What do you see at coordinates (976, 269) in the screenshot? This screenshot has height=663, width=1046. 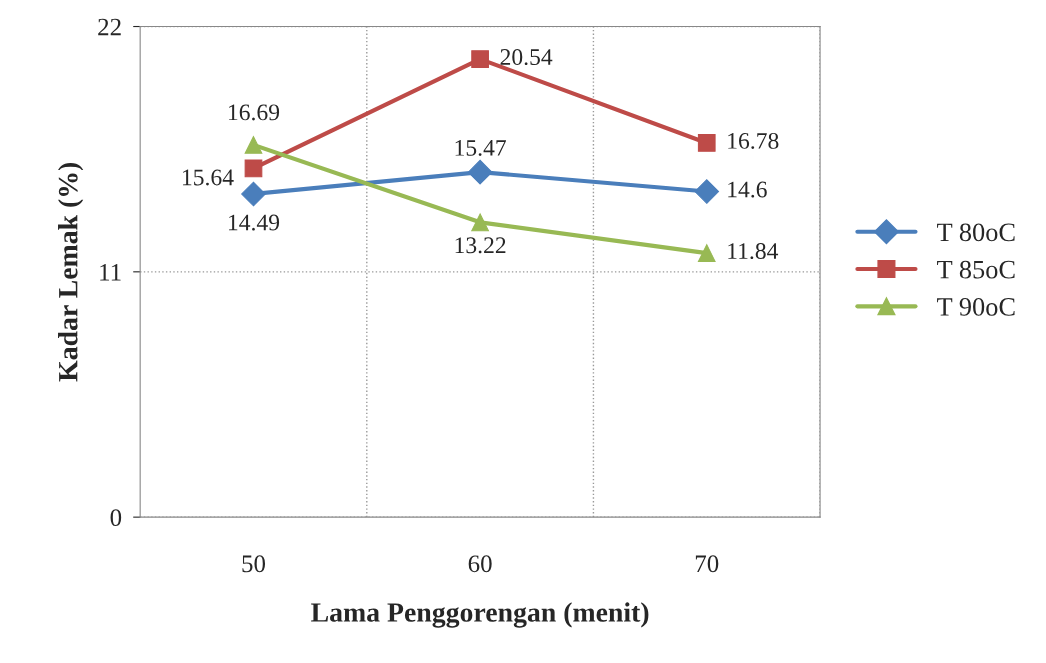 I see `legend-label: T 85oC` at bounding box center [976, 269].